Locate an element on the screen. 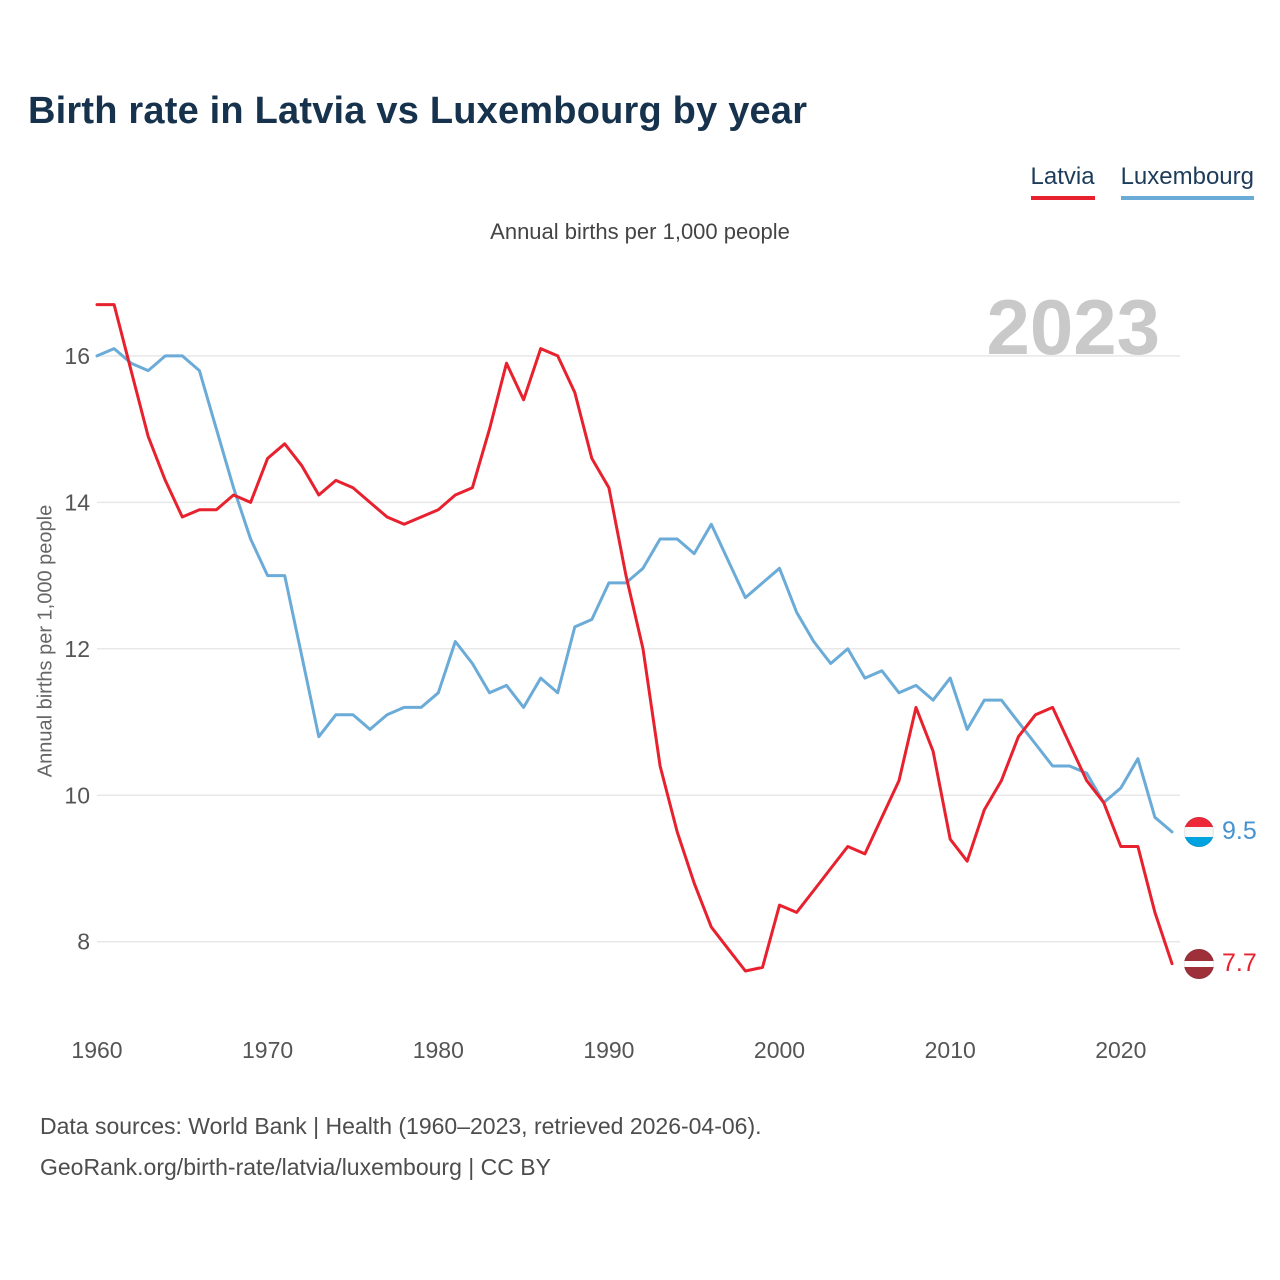  y-tick-label: 10 is located at coordinates (77, 795).